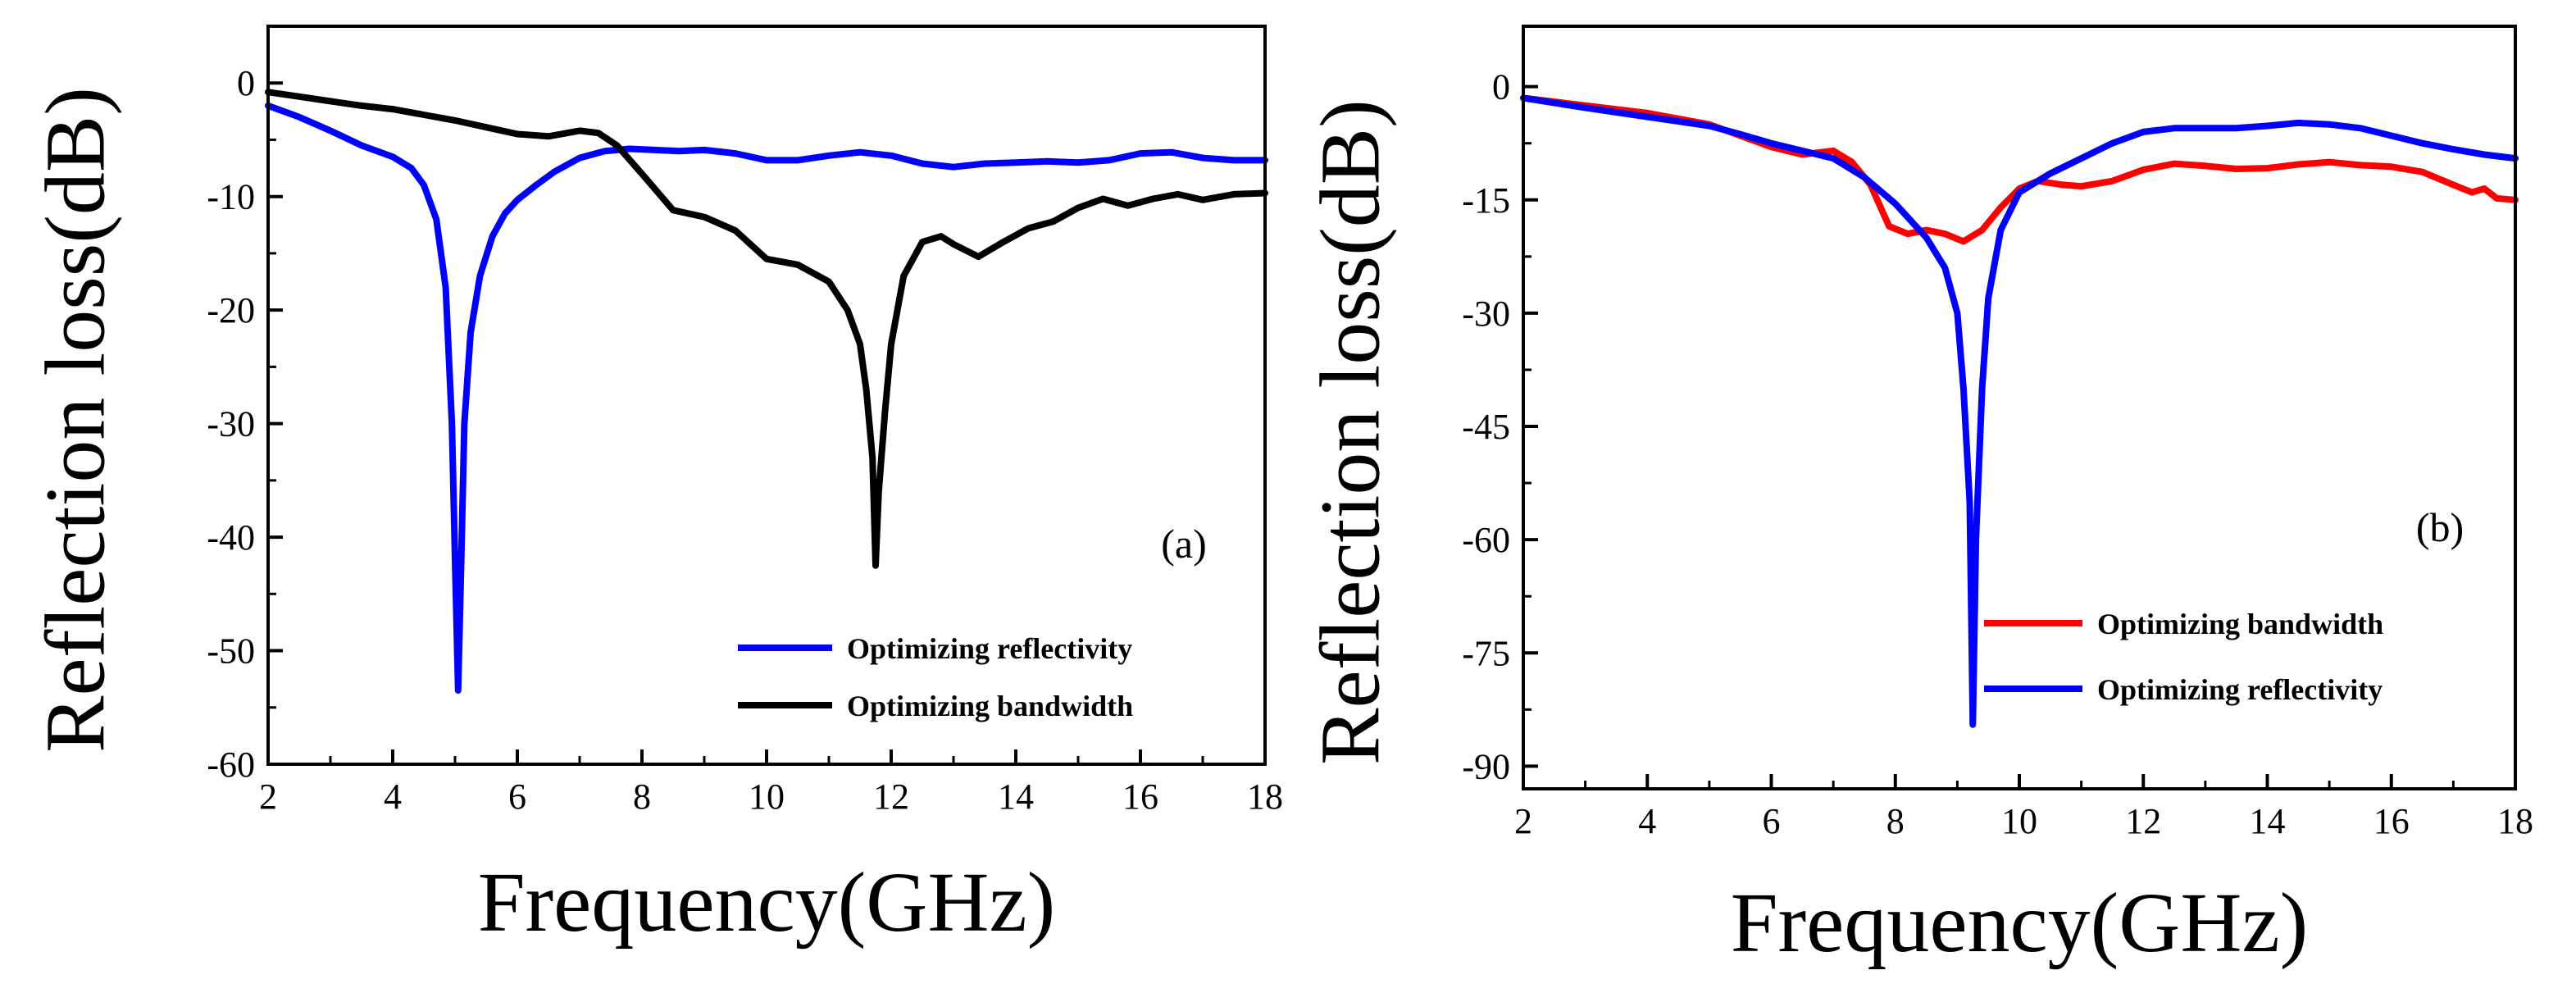 The width and height of the screenshot is (2576, 993). What do you see at coordinates (2019, 821) in the screenshot?
I see `panel-b-x-tick-label: 10` at bounding box center [2019, 821].